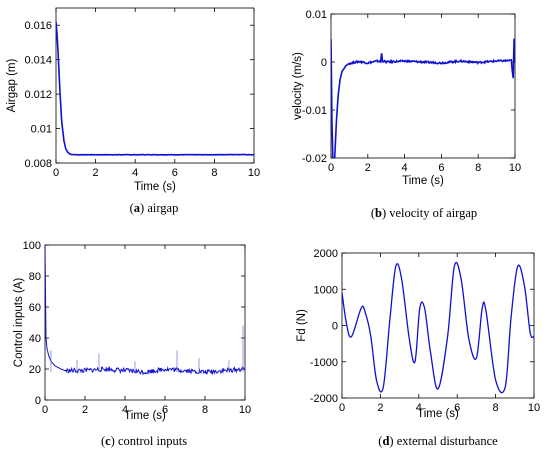 The height and width of the screenshot is (455, 550). I want to click on panel-caption: (d) external disturbance, so click(438, 441).